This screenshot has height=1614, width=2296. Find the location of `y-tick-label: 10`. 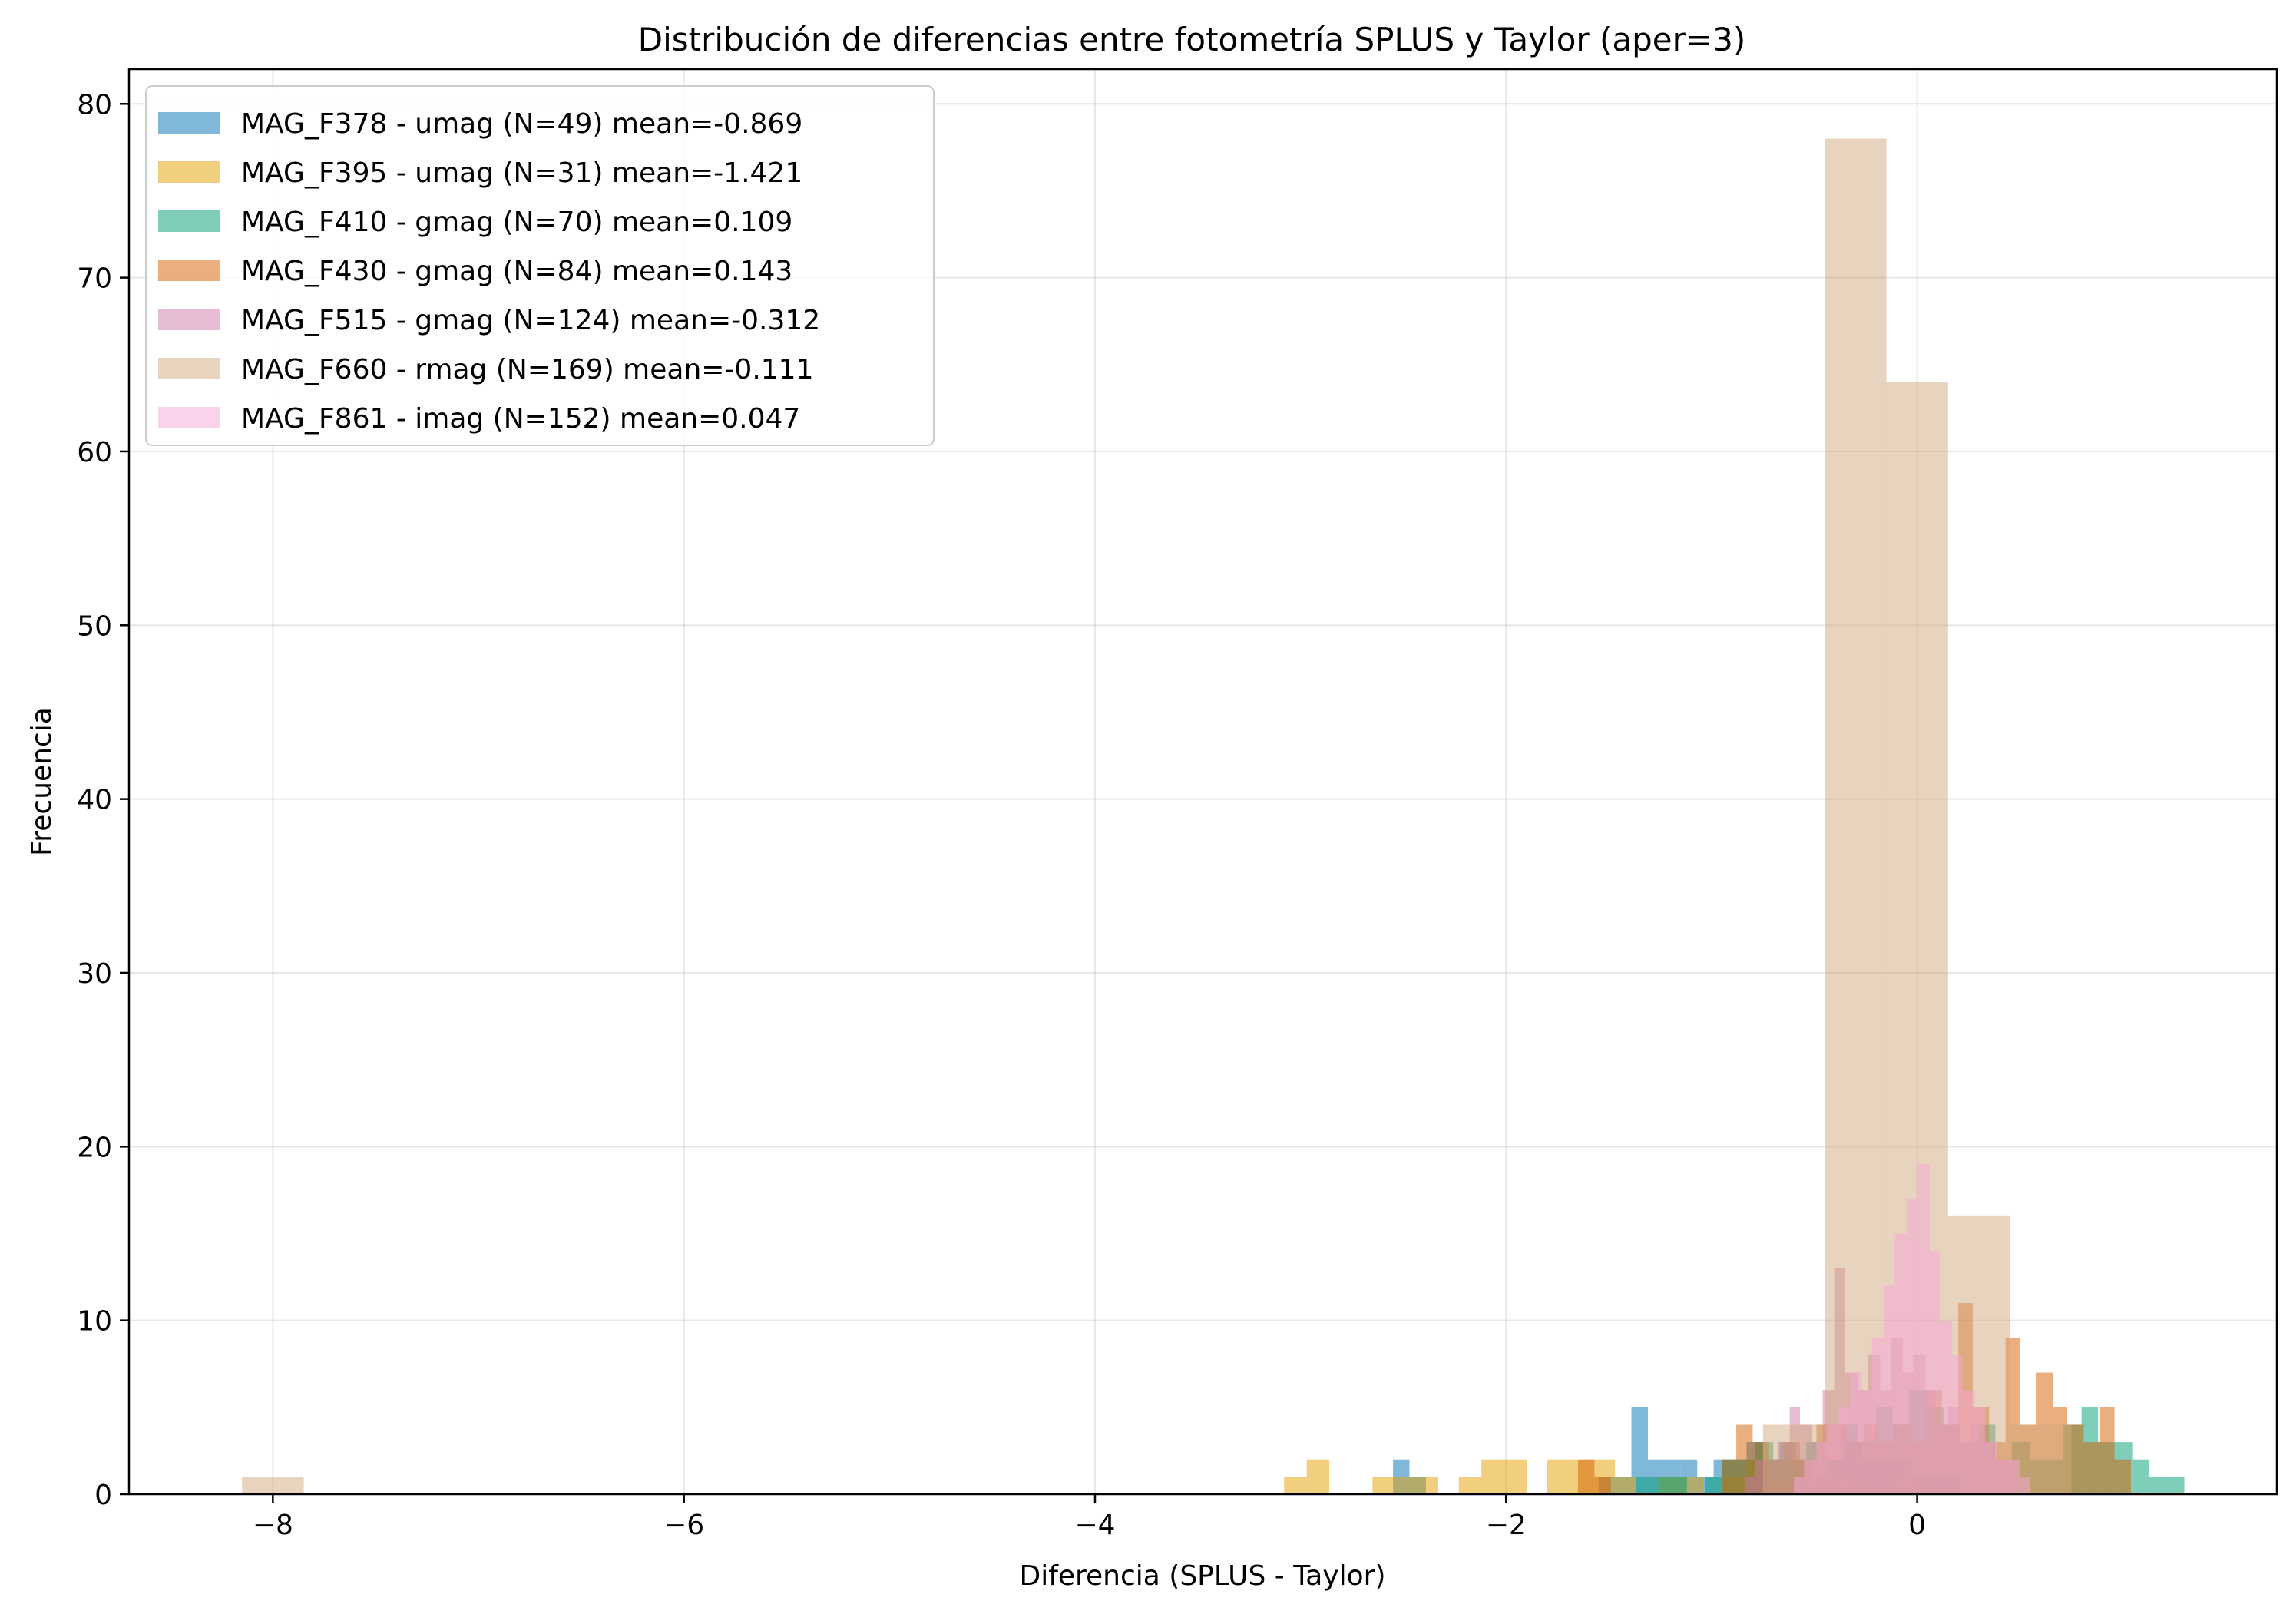

y-tick-label: 10 is located at coordinates (94, 1322).